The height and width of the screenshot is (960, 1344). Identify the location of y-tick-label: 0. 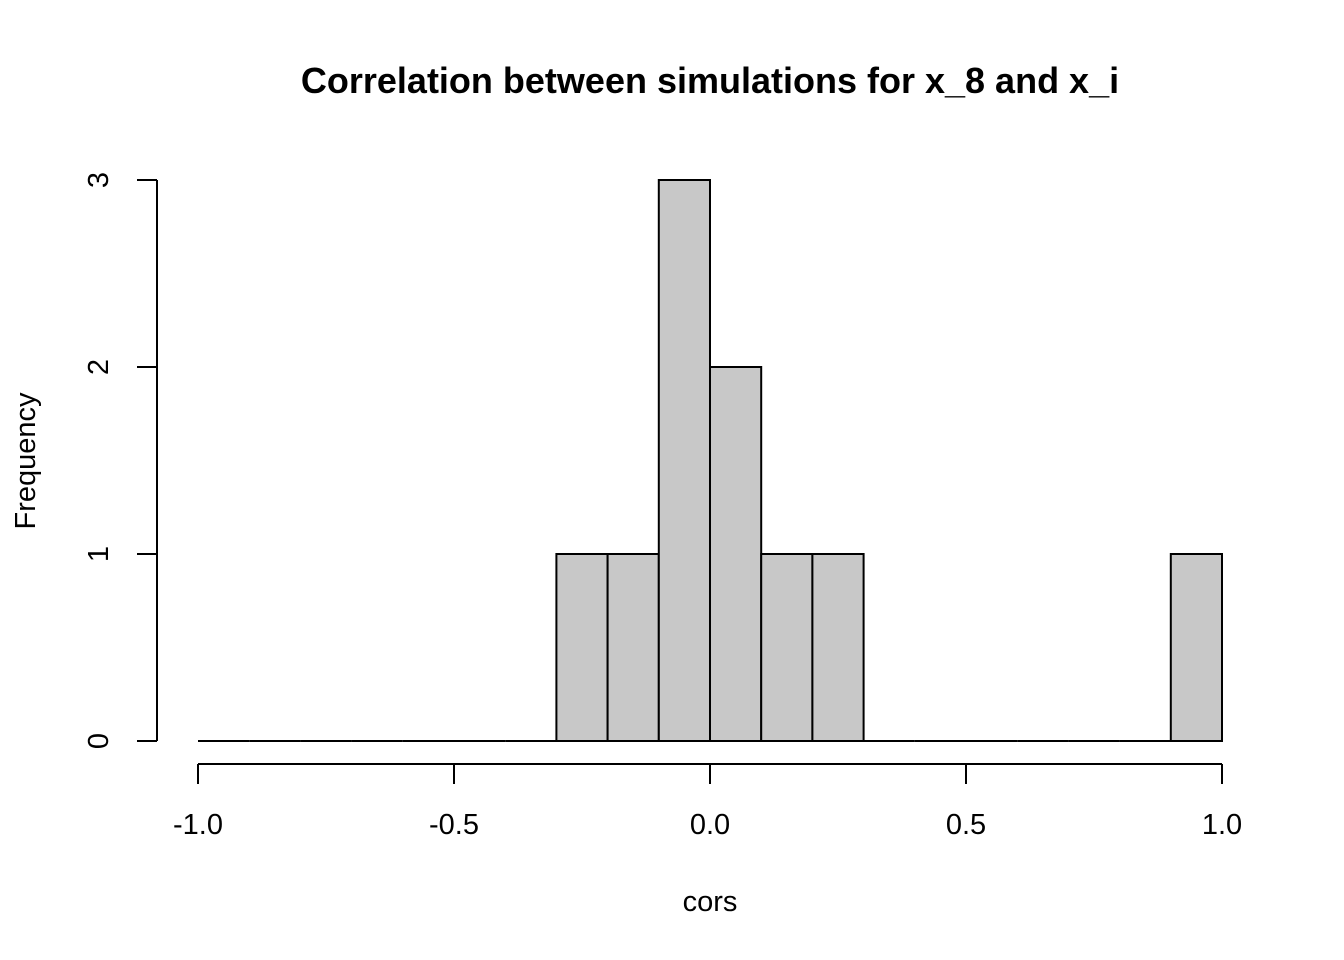
(99, 741).